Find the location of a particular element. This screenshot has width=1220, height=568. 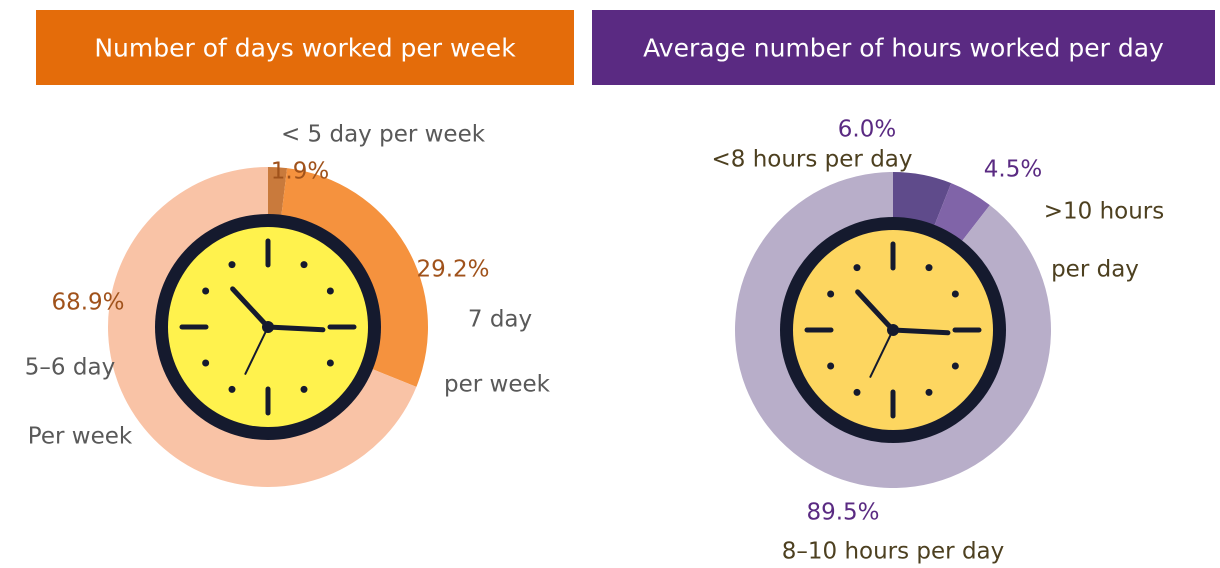

chart-title: Number of days worked per week is located at coordinates (305, 48).